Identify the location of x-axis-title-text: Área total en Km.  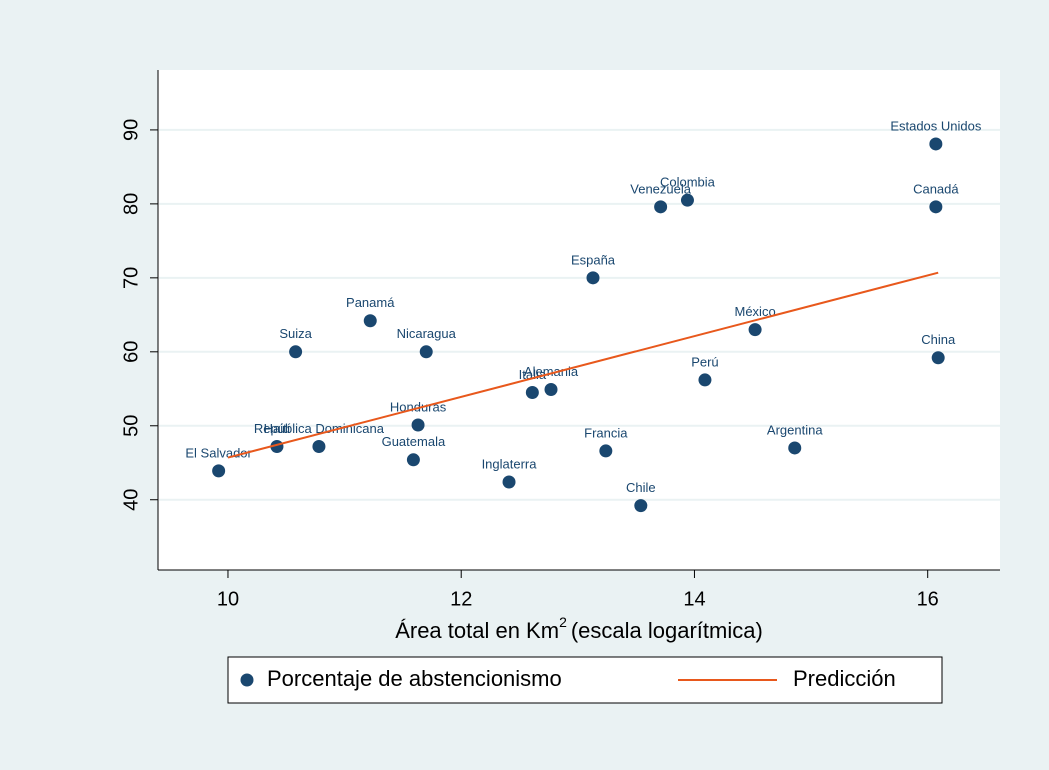
(477, 630).